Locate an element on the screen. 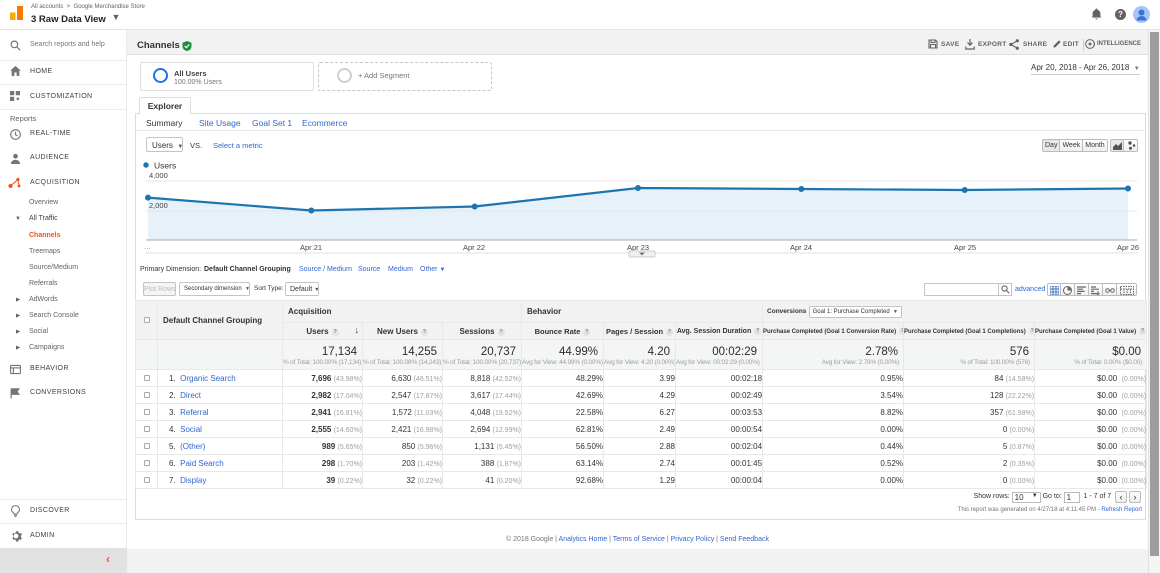 This screenshot has width=1160, height=573. svg-text: 4,000 is located at coordinates (158, 175).